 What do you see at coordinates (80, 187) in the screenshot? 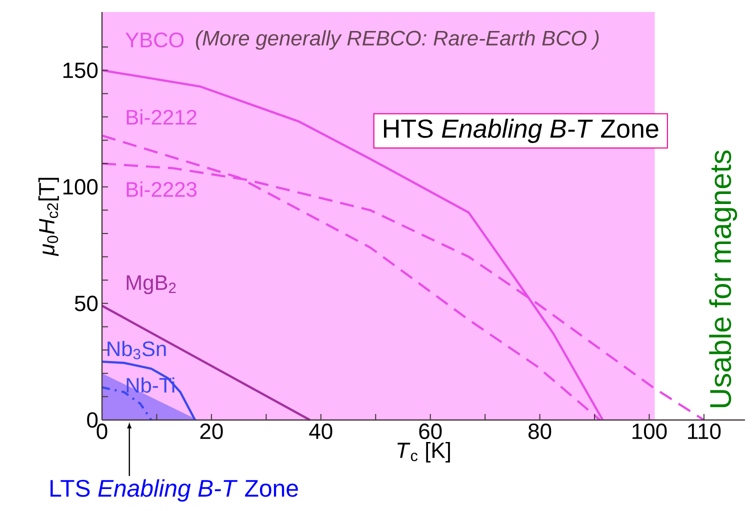
I see `y-tick-label: 100` at bounding box center [80, 187].